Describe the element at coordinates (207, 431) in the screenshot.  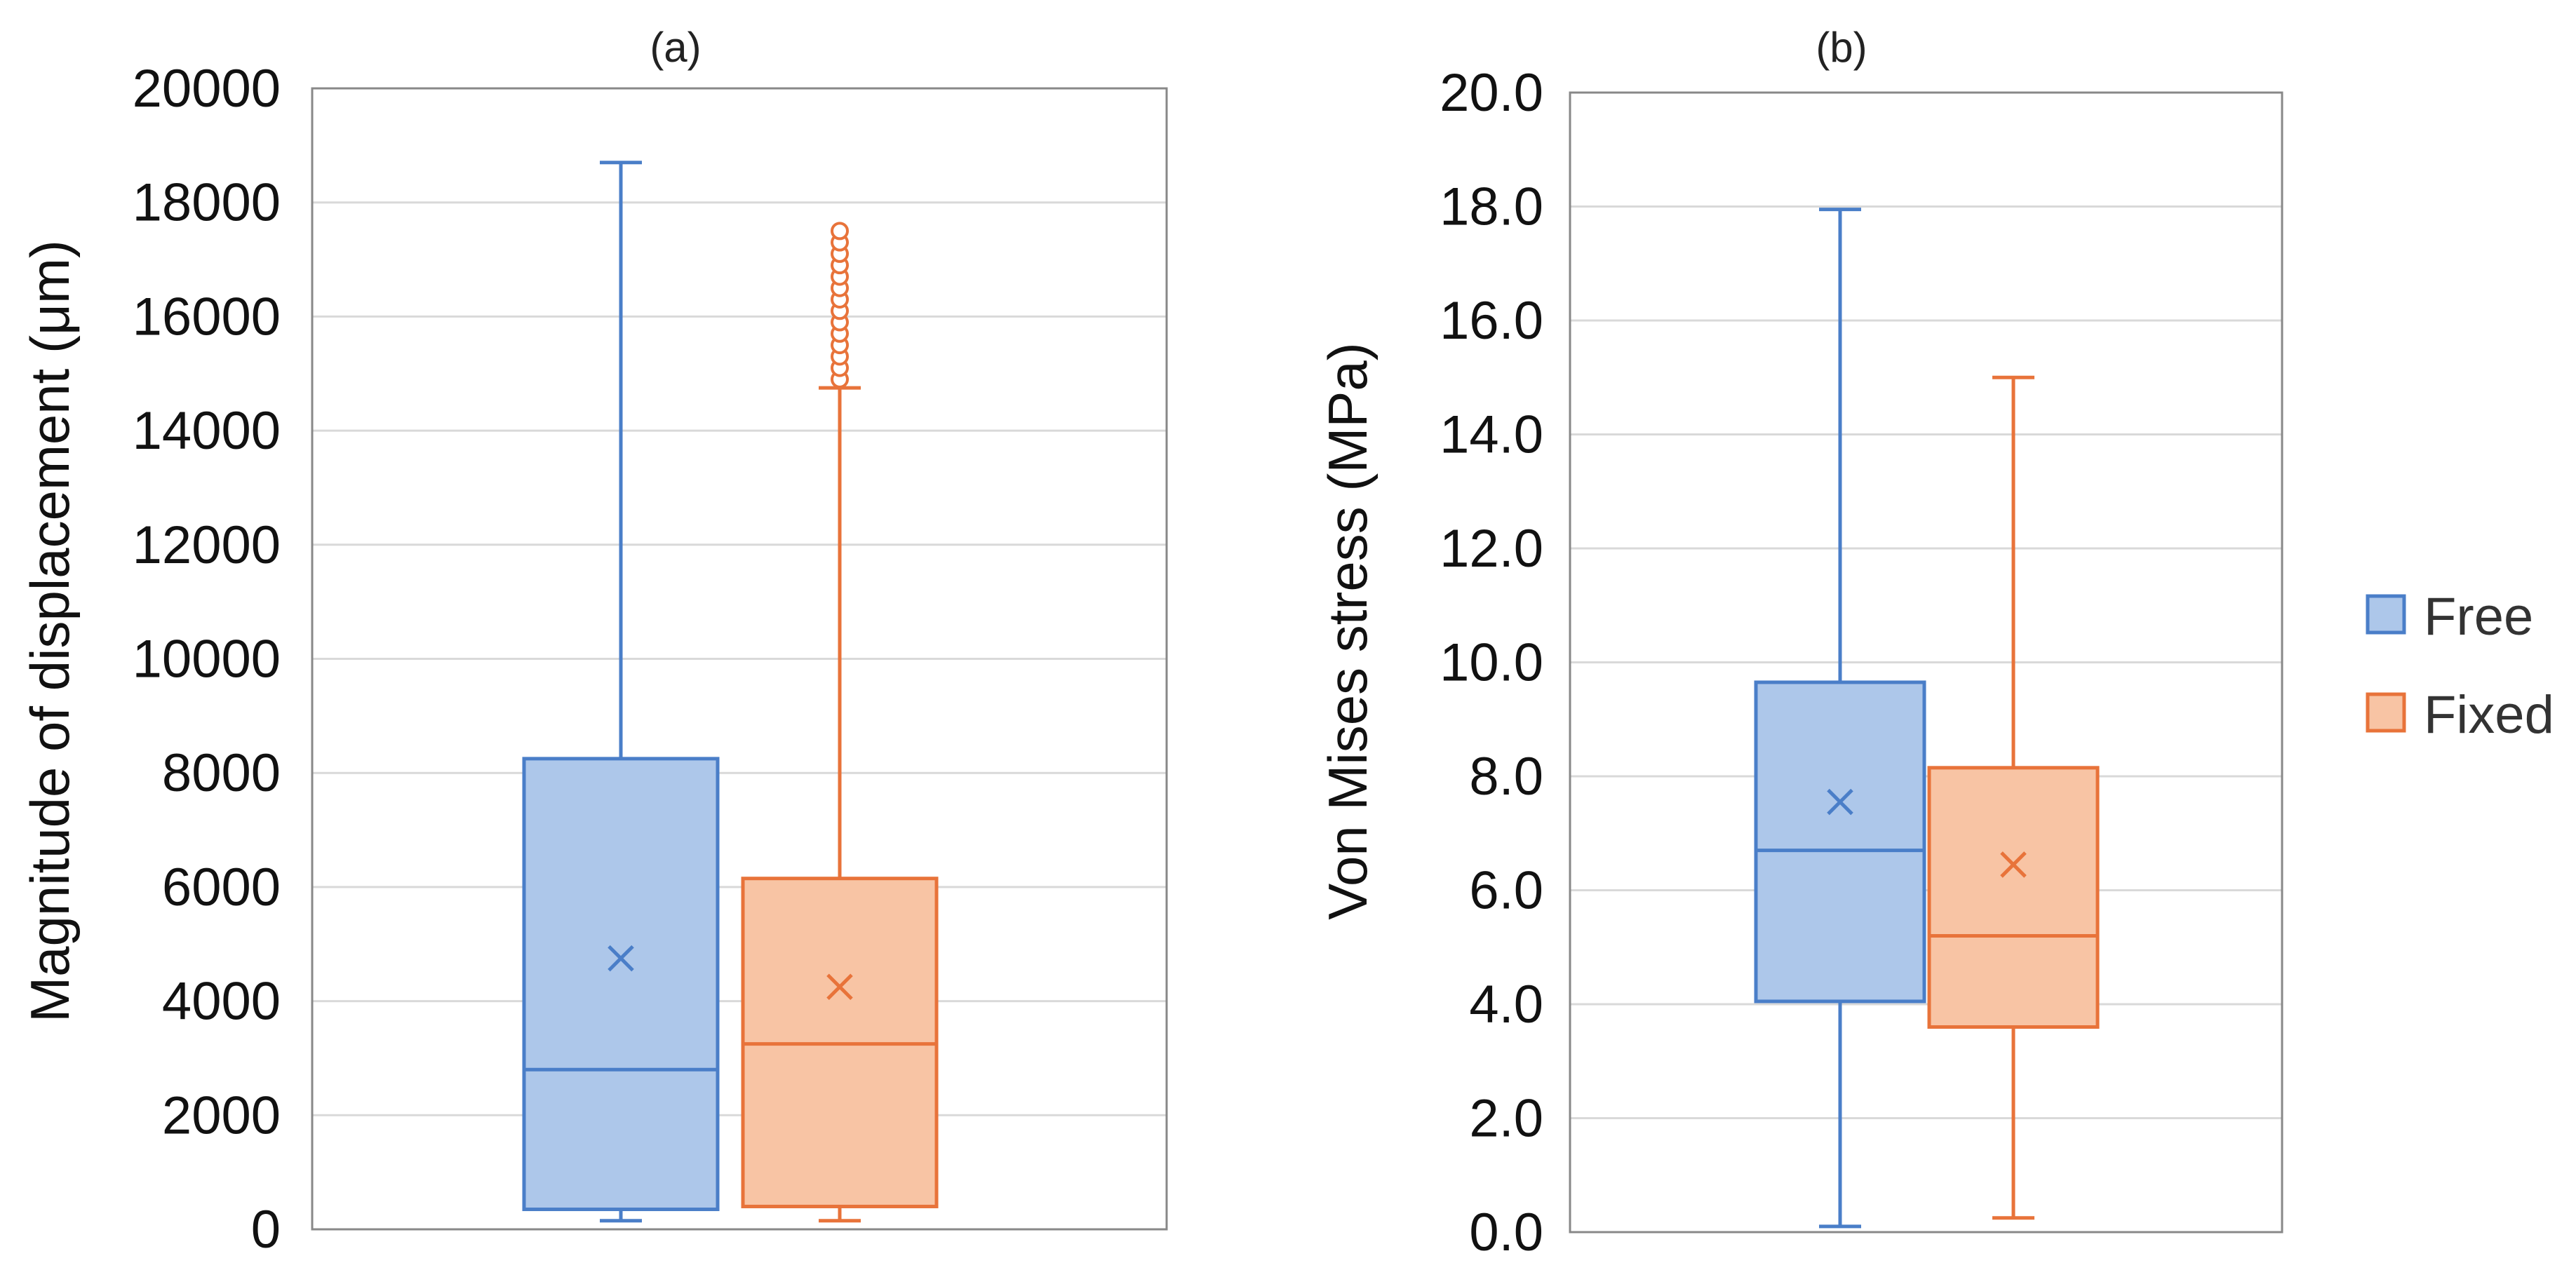
I see `ytick-label: 14000` at that location.